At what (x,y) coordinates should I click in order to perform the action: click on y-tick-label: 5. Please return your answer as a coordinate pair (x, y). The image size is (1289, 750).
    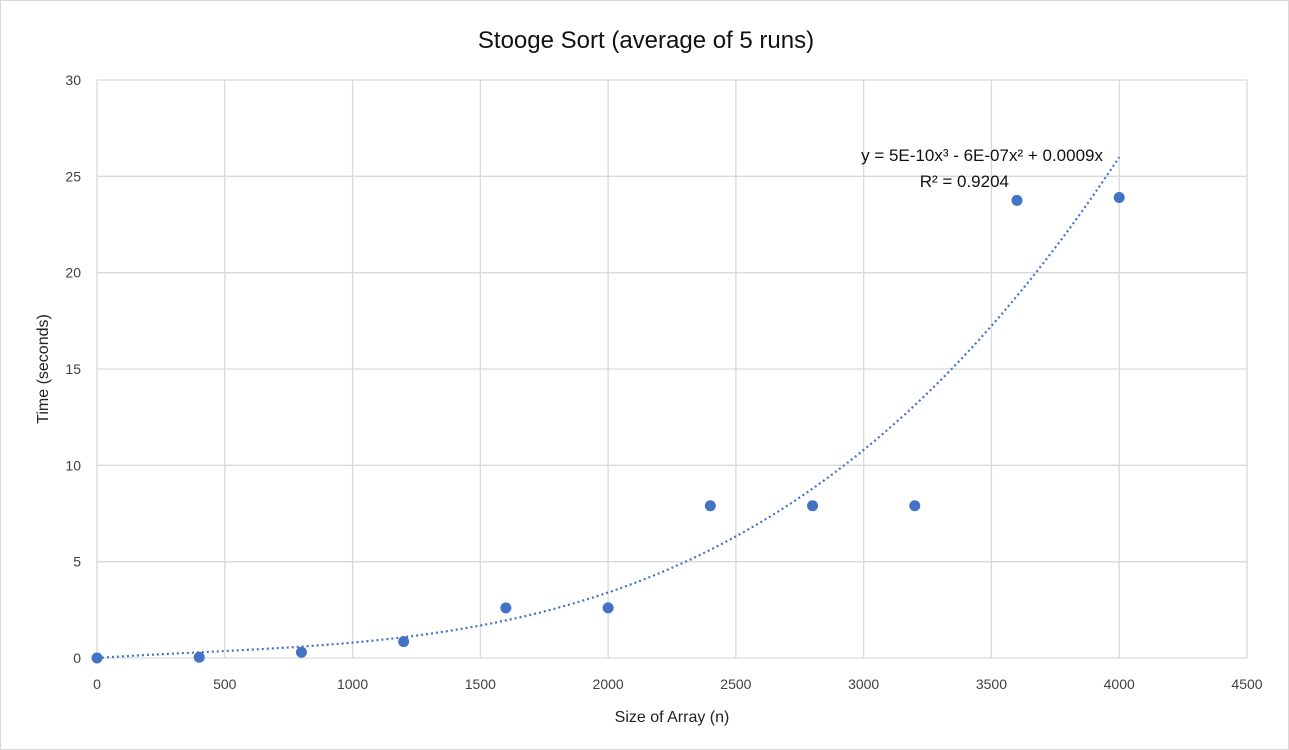
    Looking at the image, I should click on (77, 562).